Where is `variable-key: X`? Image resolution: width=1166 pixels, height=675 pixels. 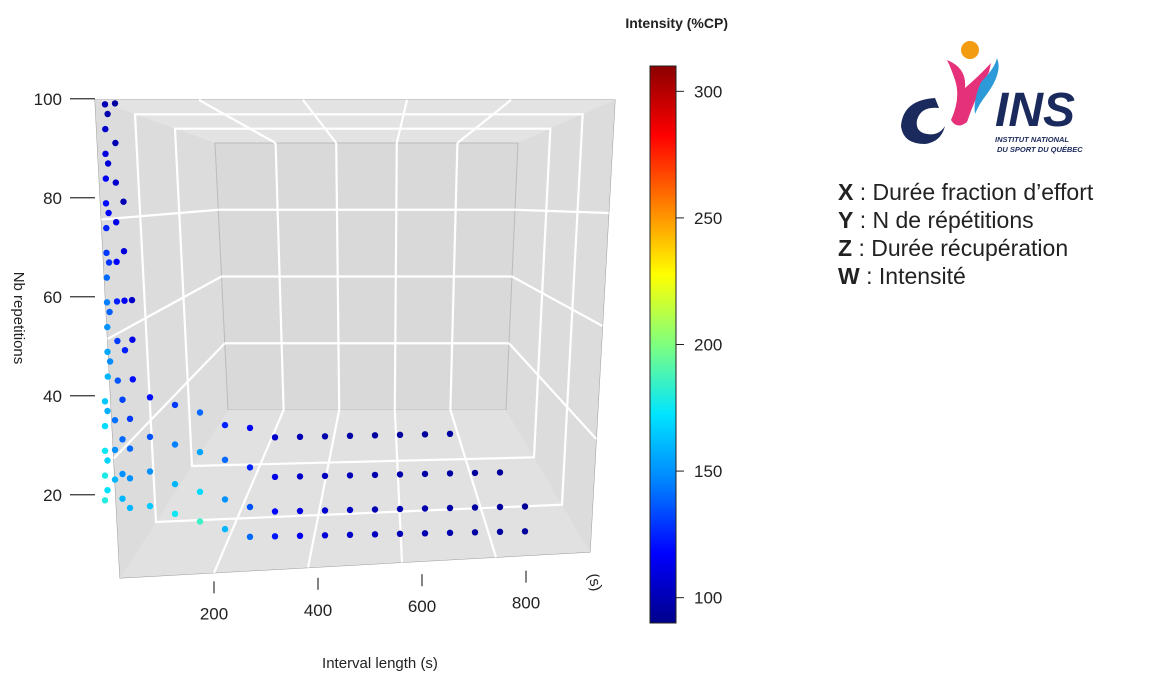 variable-key: X is located at coordinates (846, 192).